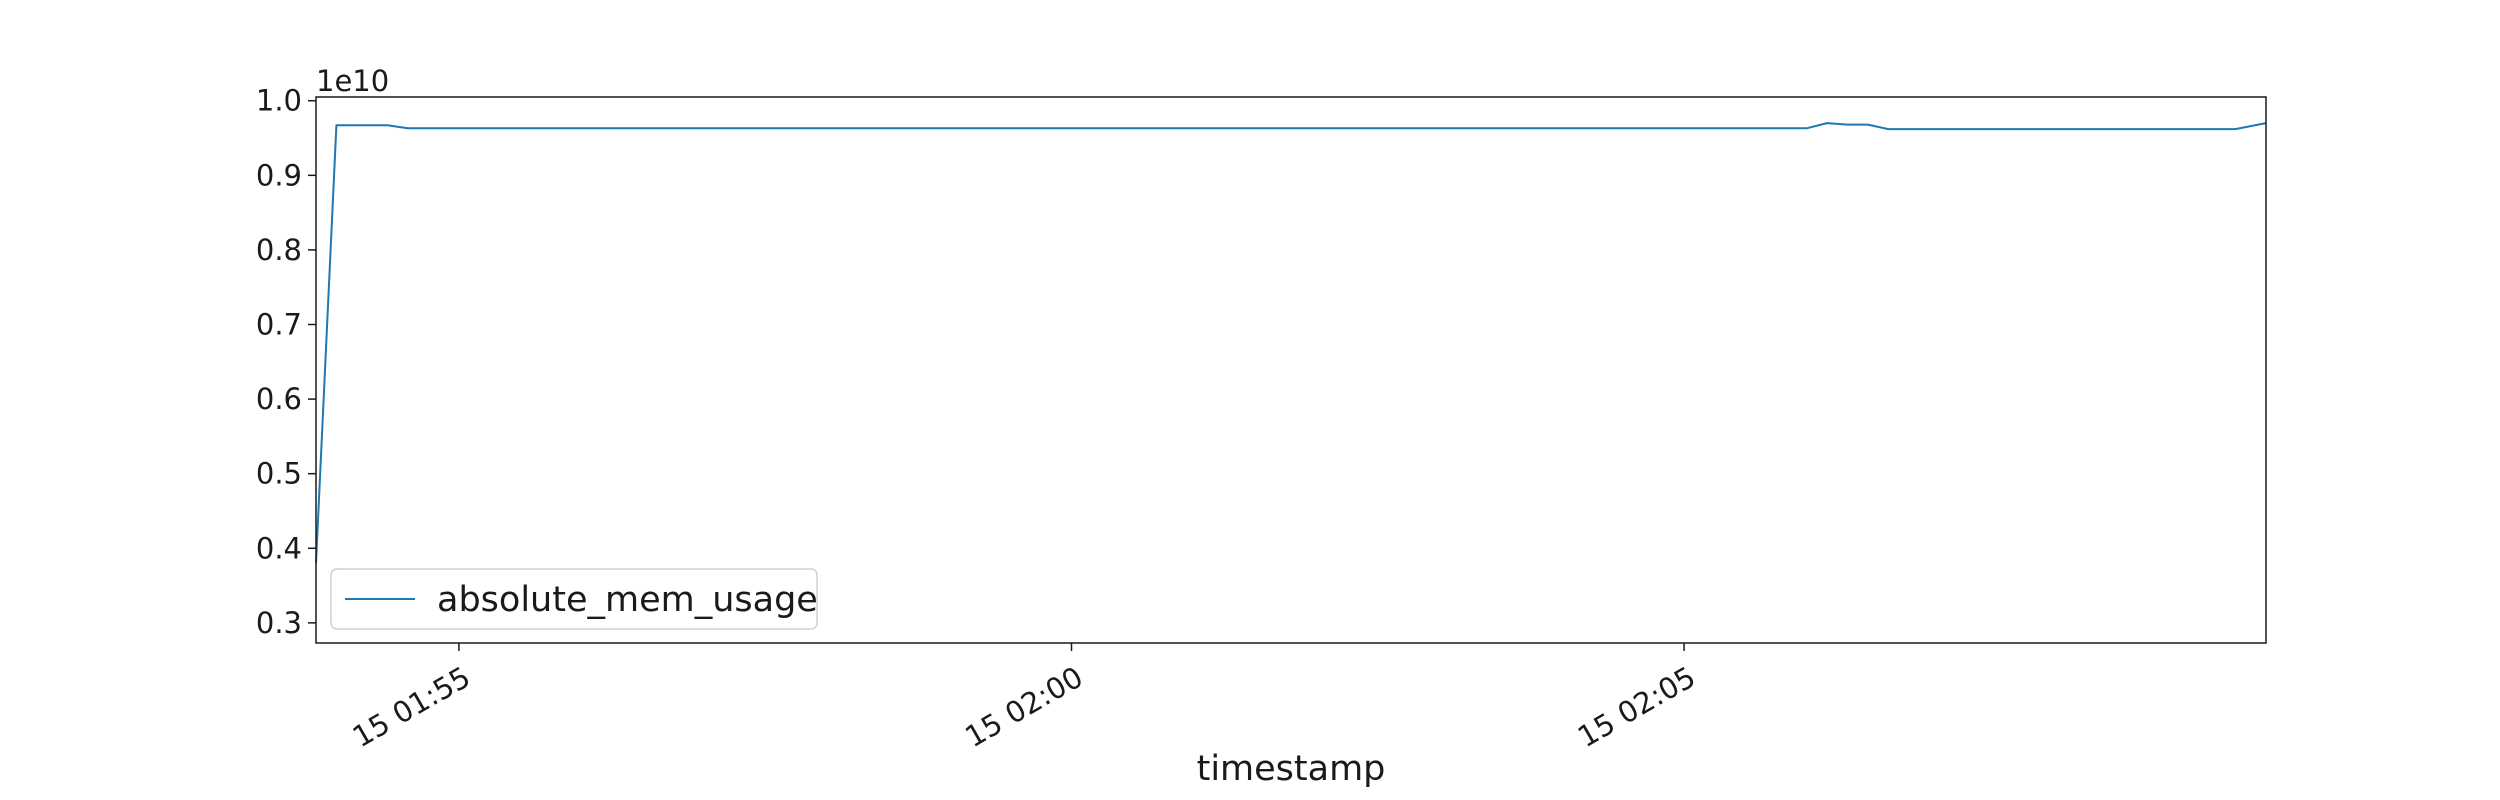 The image size is (2500, 800). Describe the element at coordinates (352, 81) in the screenshot. I see `y-axis-offset-label: 1e10` at that location.